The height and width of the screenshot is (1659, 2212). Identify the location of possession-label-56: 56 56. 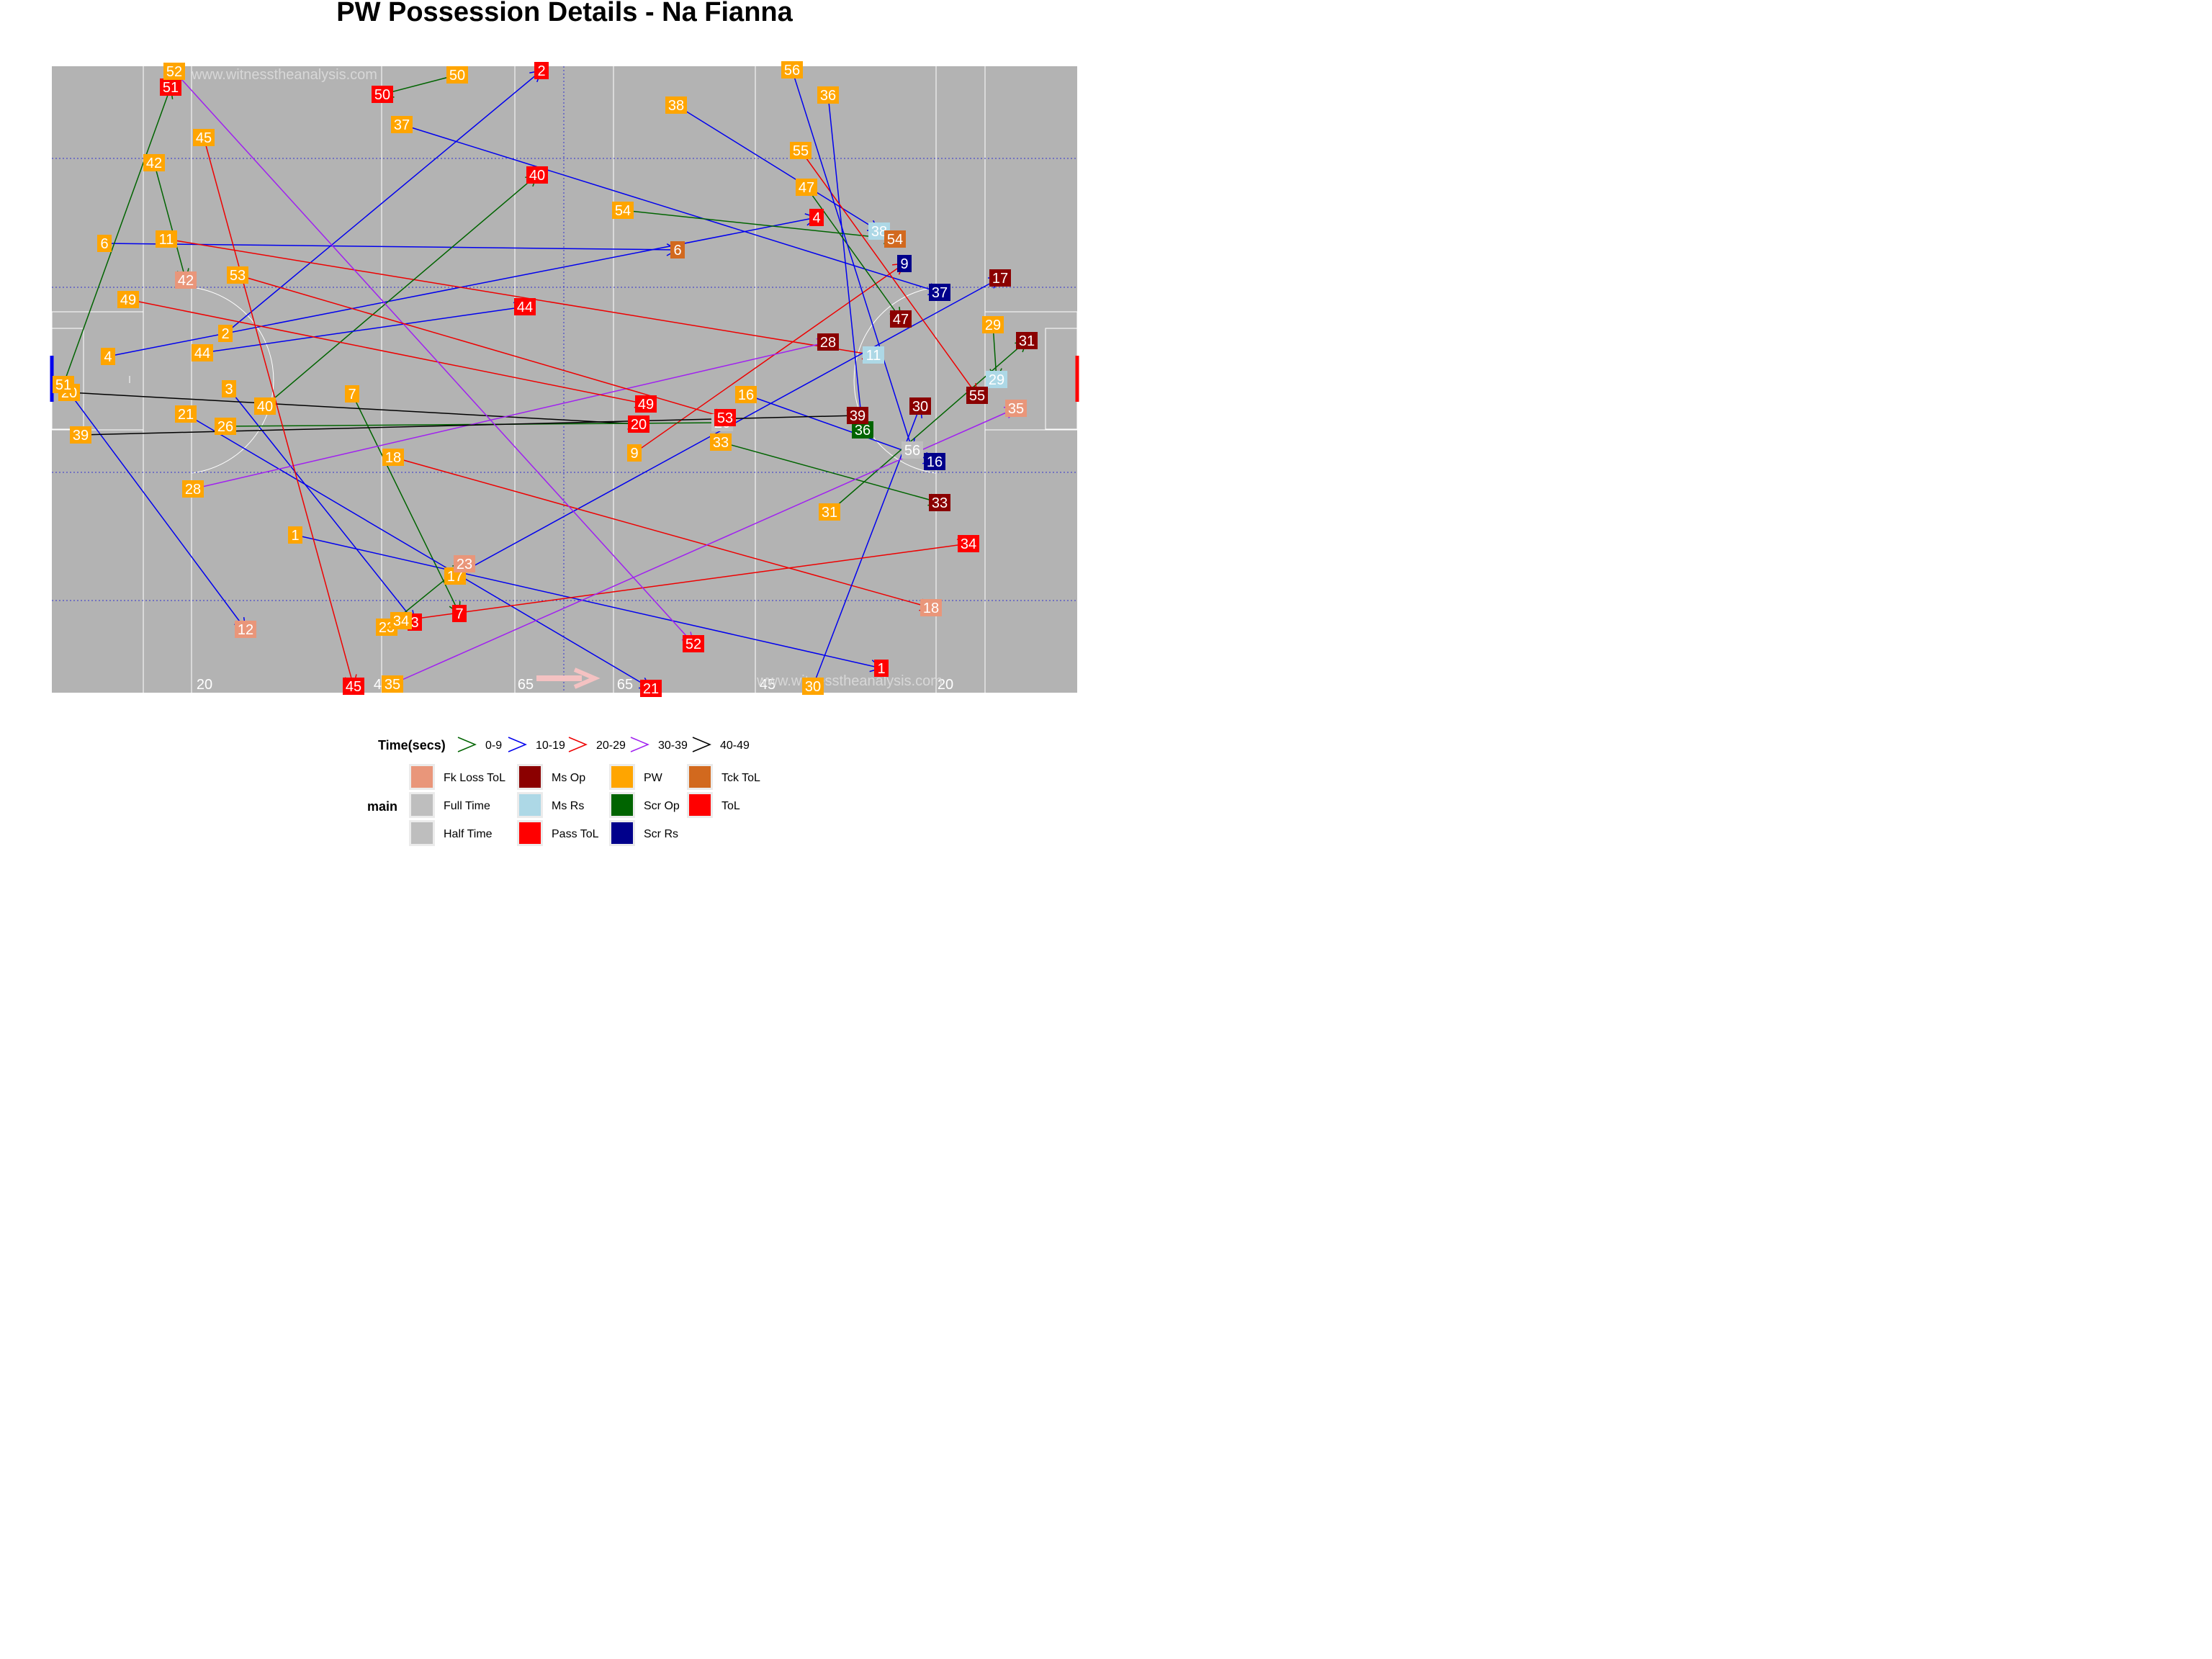
(852, 260).